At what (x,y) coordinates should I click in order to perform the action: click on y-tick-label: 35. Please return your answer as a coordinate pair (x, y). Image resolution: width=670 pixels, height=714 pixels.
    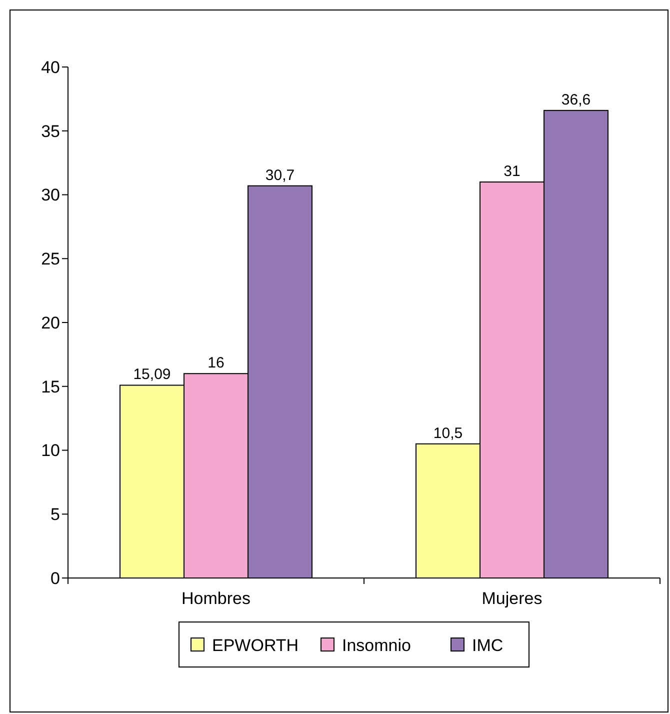
    Looking at the image, I should click on (50, 131).